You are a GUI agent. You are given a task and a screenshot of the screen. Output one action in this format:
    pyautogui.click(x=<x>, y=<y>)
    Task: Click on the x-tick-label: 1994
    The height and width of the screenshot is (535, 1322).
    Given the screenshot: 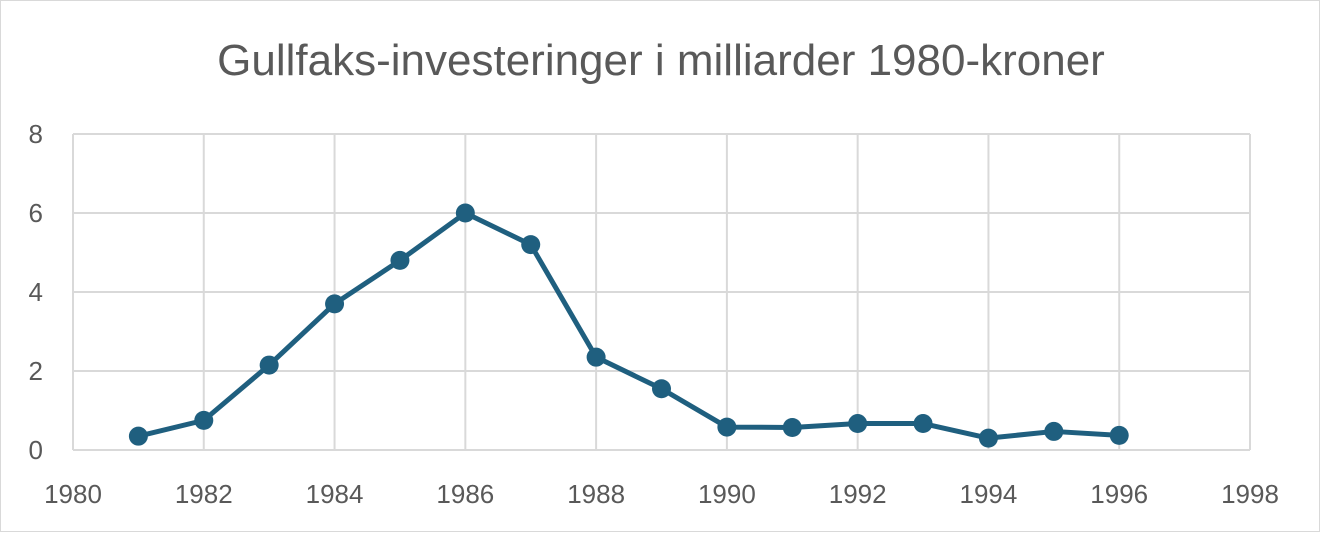 What is the action you would take?
    pyautogui.click(x=989, y=494)
    